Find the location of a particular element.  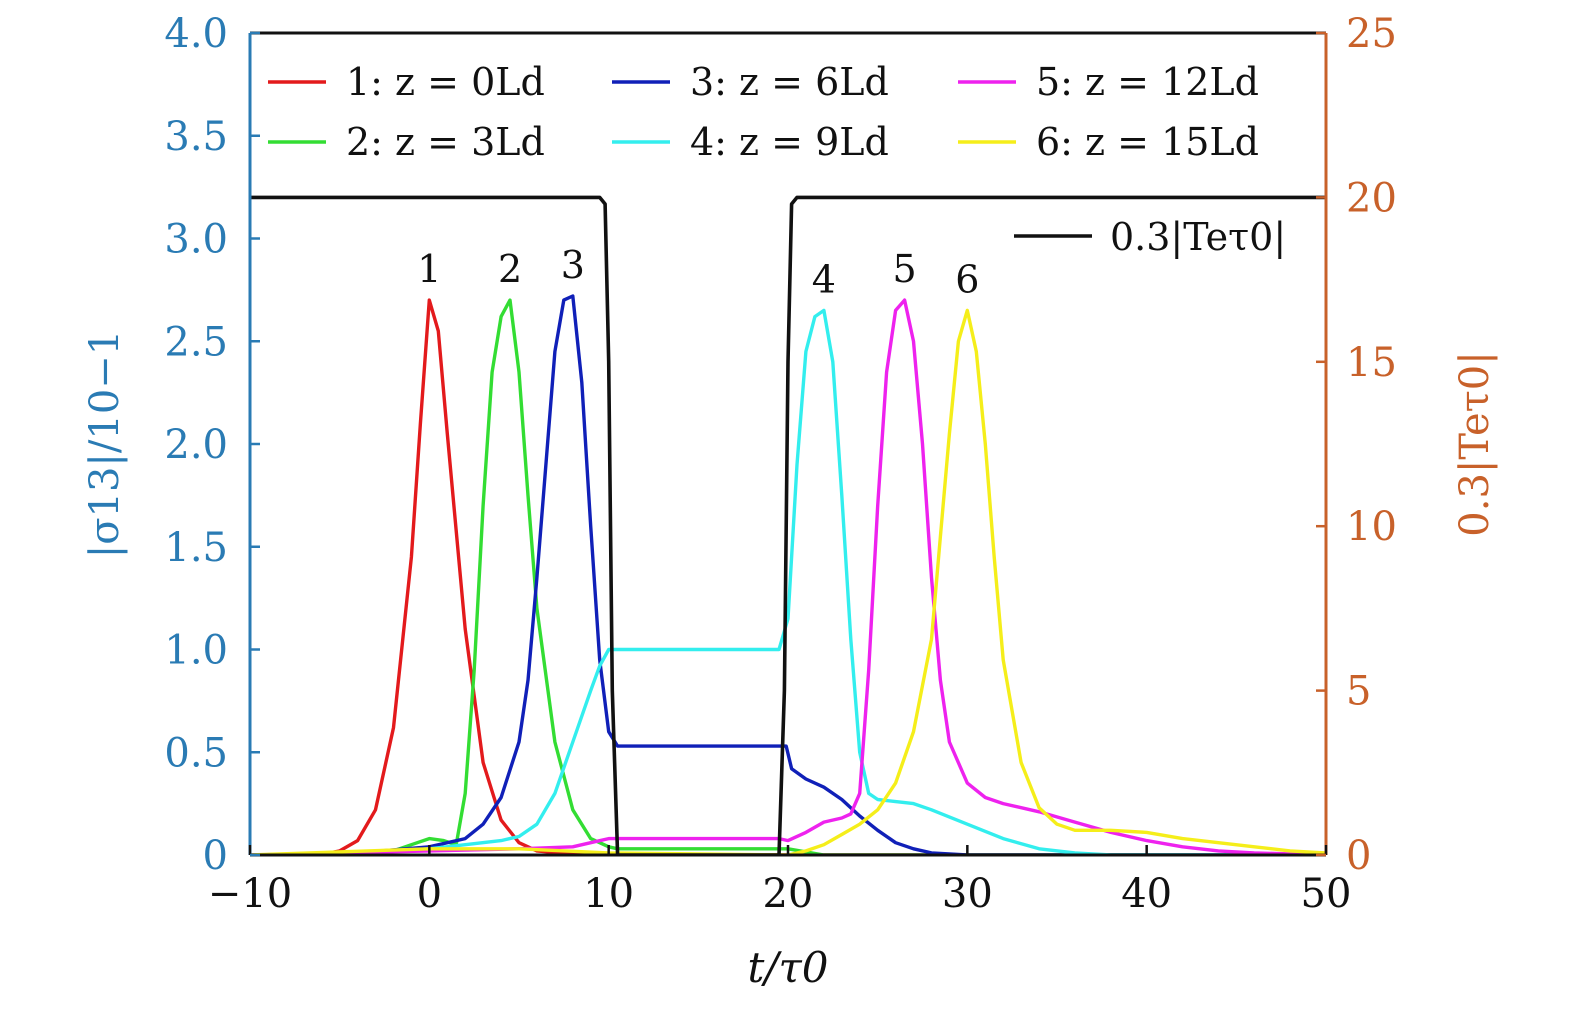

right-y-tick-label: 0 is located at coordinates (1358, 856).